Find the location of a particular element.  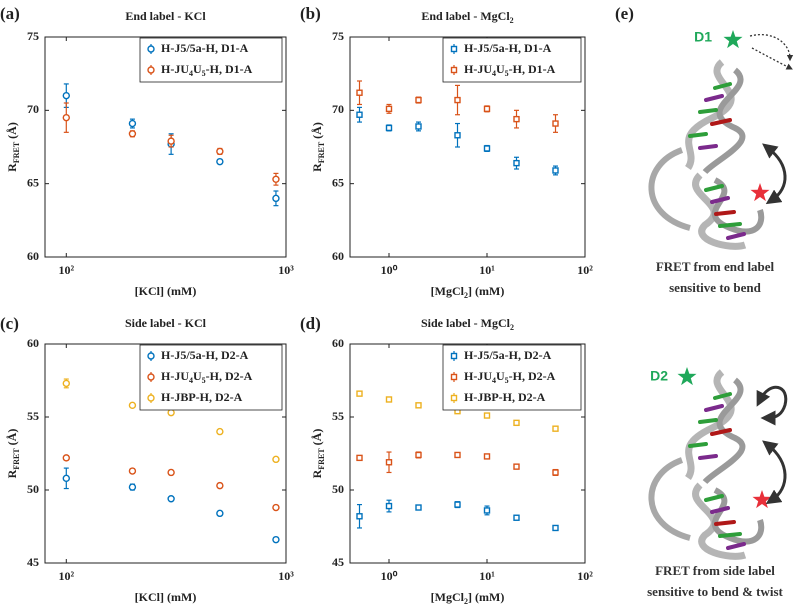

caption-line: sensitive to bend & twist is located at coordinates (715, 591).